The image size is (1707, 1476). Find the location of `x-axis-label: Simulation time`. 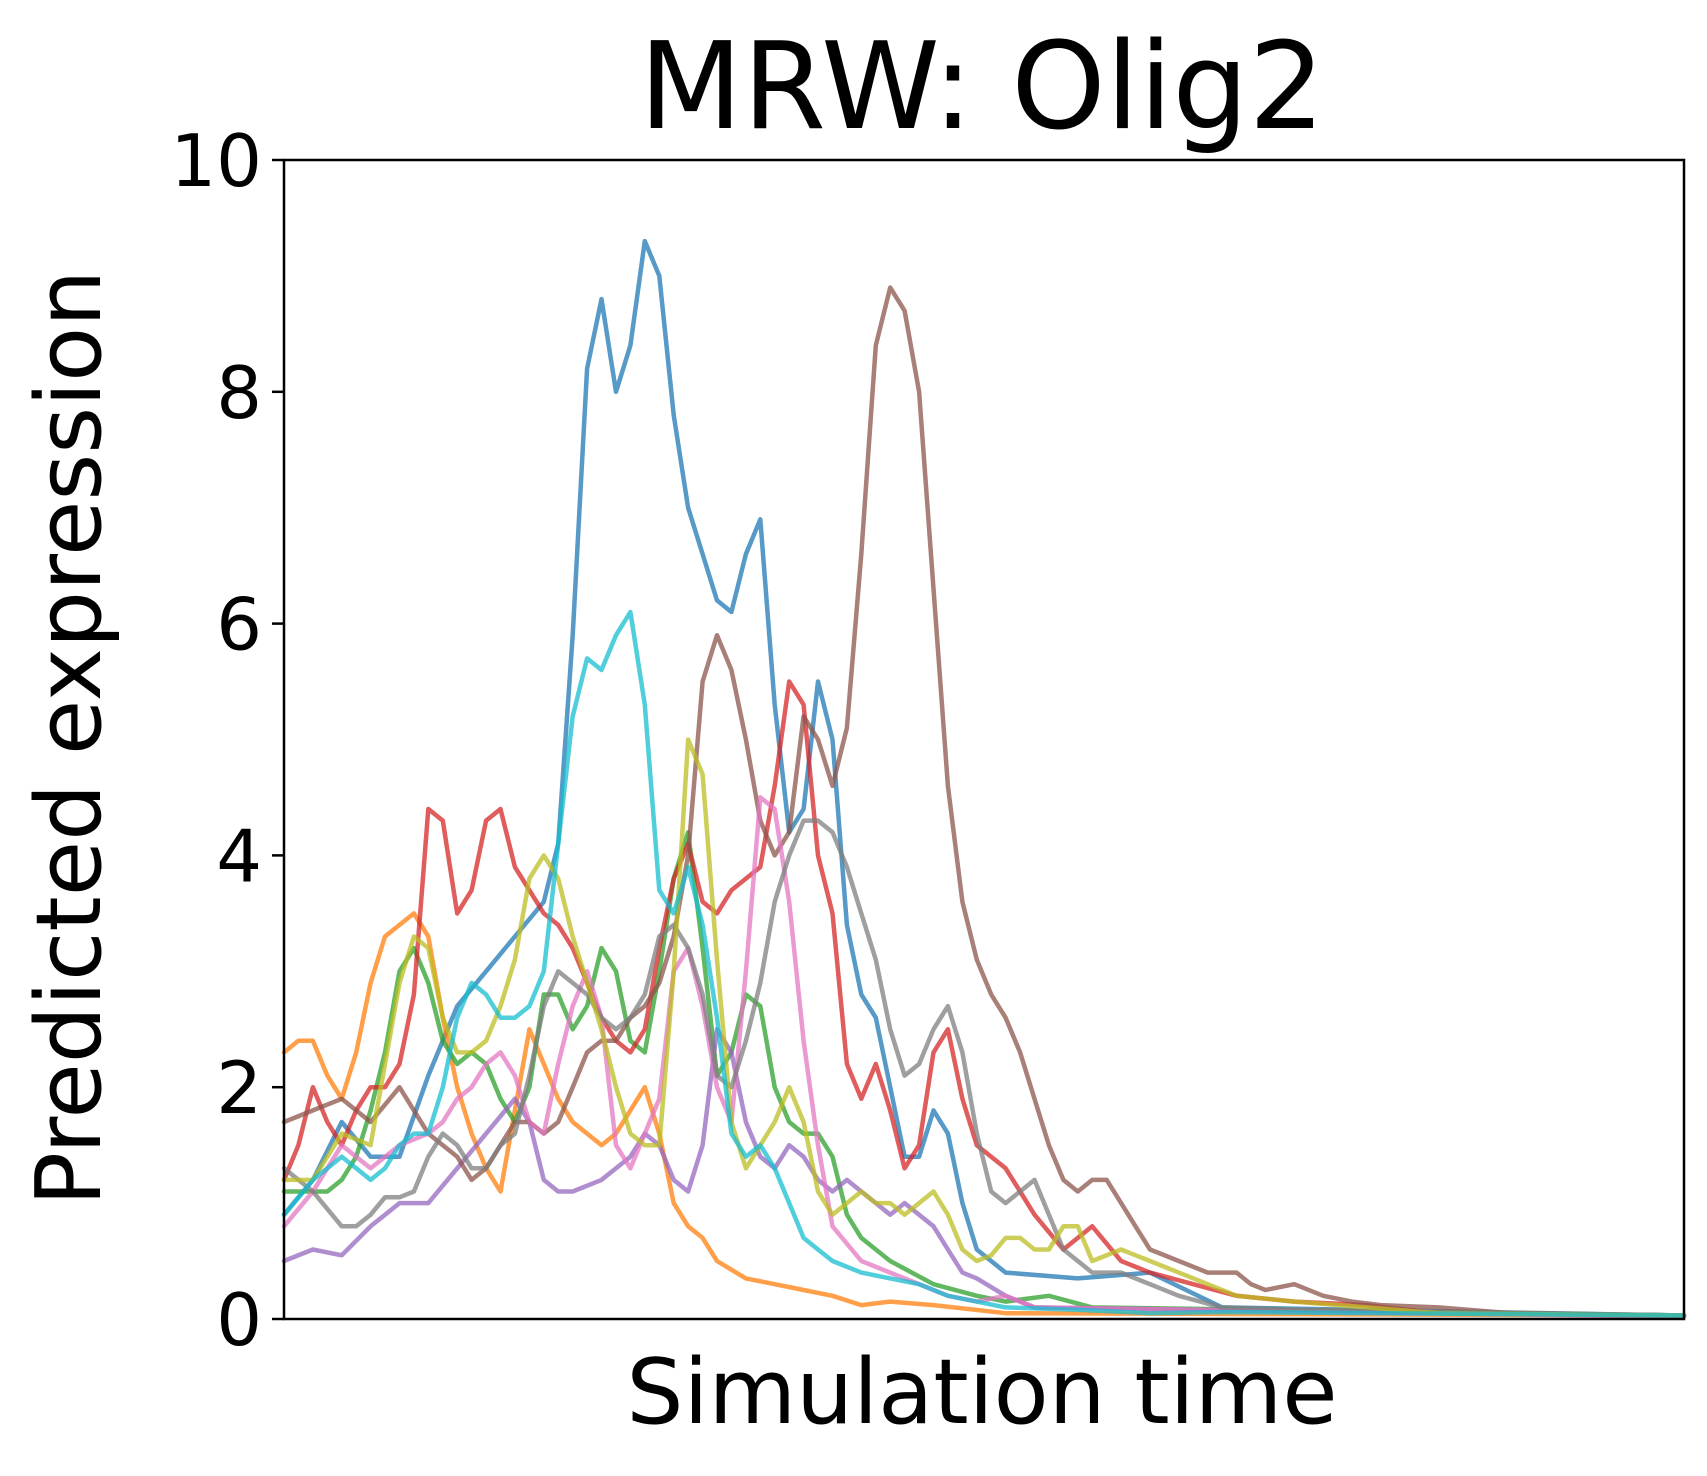

x-axis-label: Simulation time is located at coordinates (981, 1392).